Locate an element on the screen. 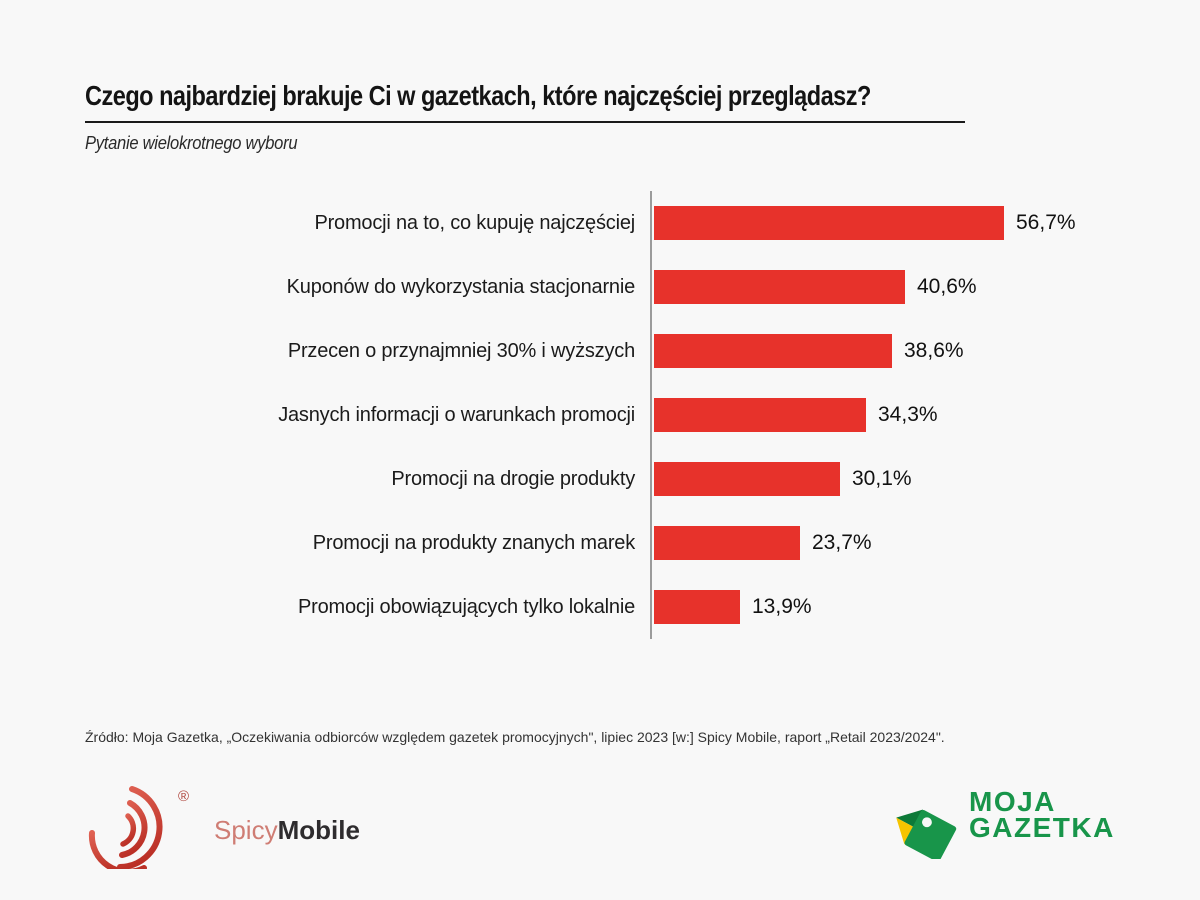  spicy-mobile-arcs-icon: ® is located at coordinates (138, 827).